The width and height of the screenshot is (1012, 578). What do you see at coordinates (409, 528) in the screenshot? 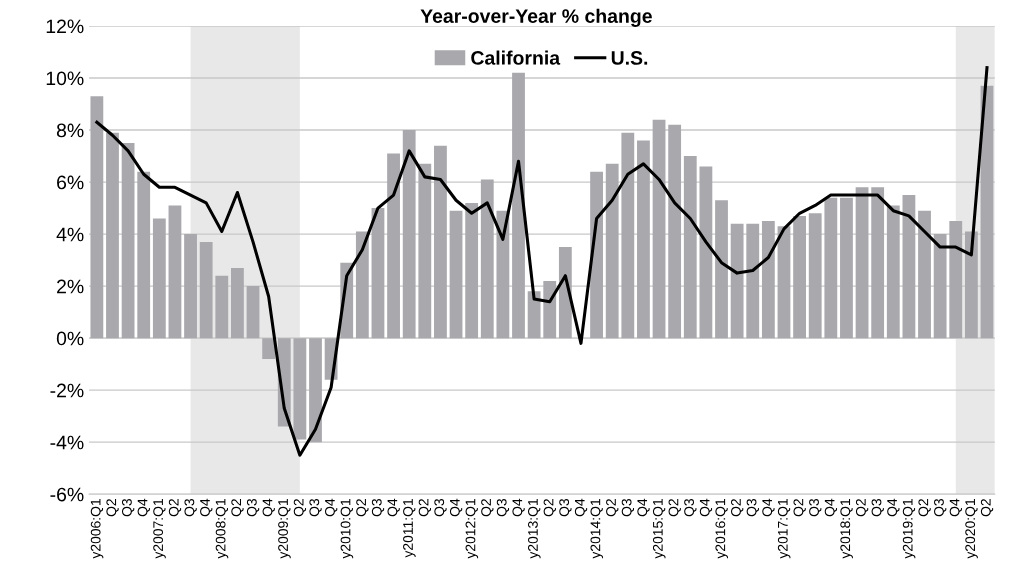
I see `x-tick-label: y2011:Q1` at bounding box center [409, 528].